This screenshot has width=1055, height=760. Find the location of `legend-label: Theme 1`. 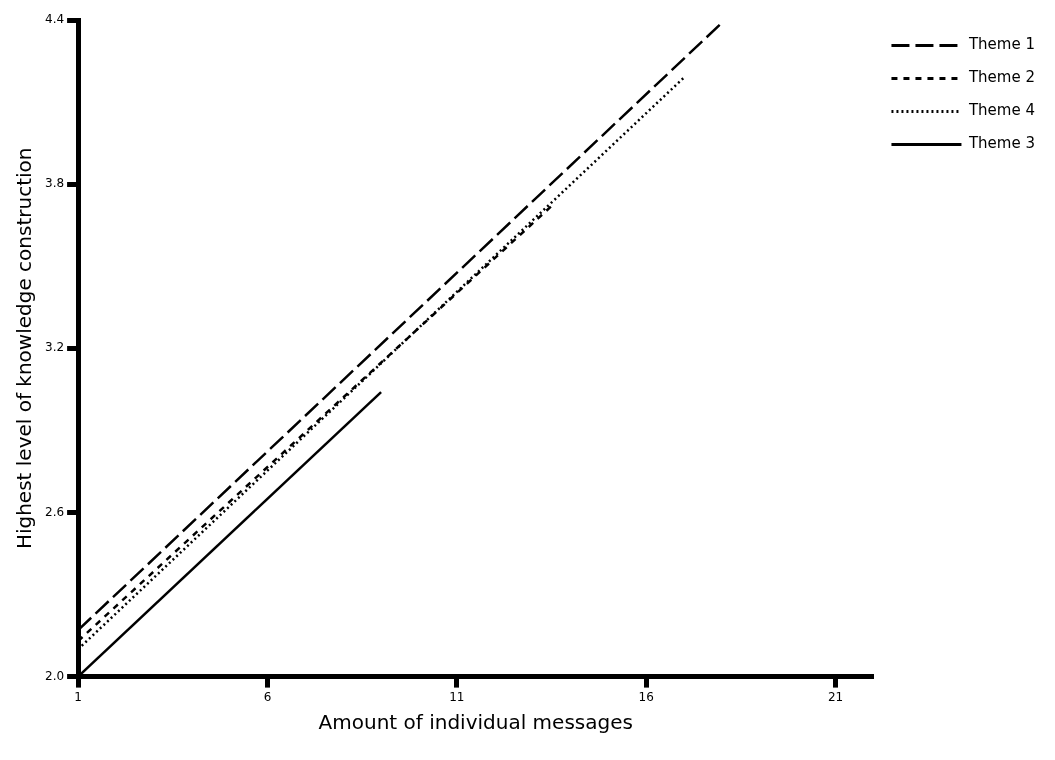

legend-label: Theme 1 is located at coordinates (1001, 44).